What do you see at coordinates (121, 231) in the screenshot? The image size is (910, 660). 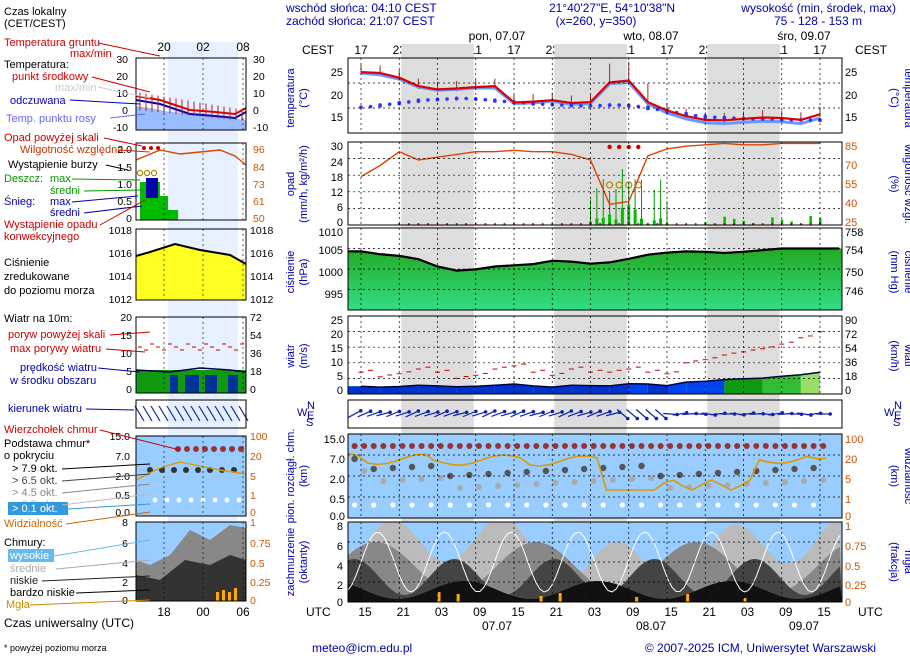 I see `lg-press-l0: 1018` at bounding box center [121, 231].